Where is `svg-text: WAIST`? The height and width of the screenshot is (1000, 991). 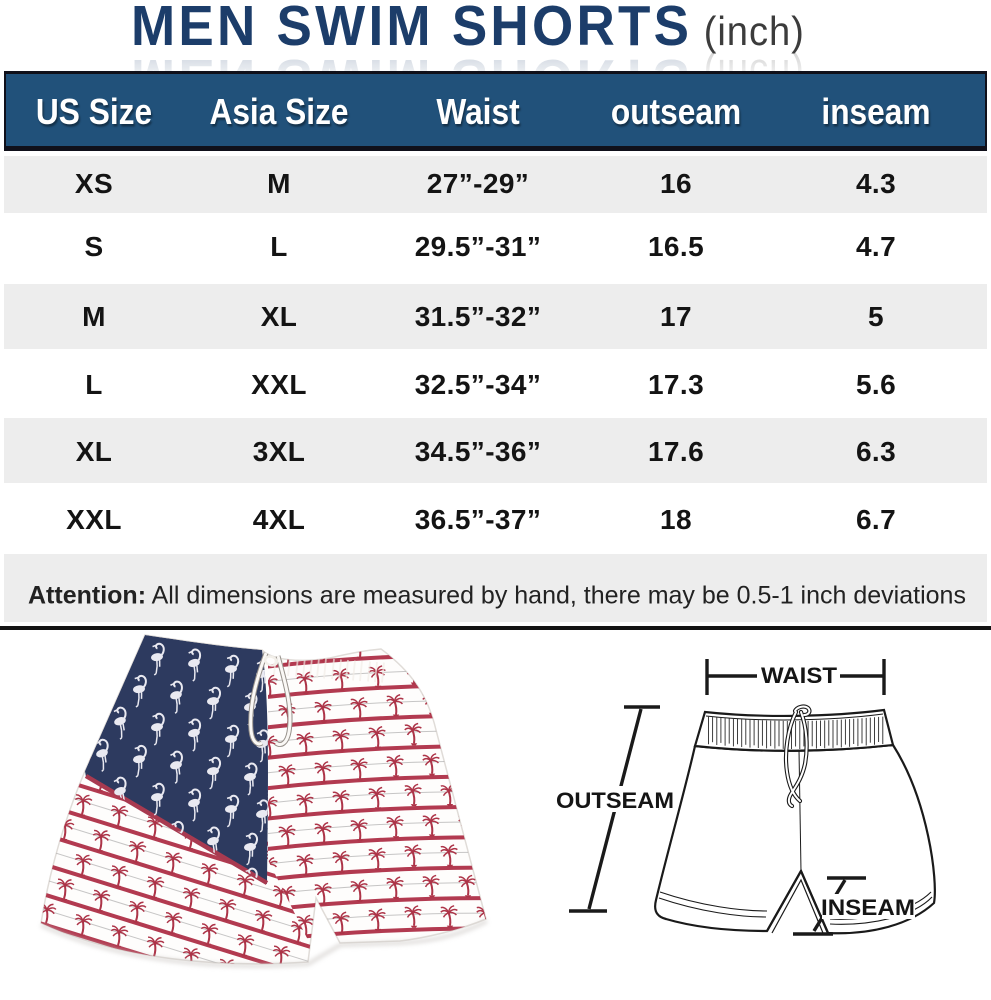 svg-text: WAIST is located at coordinates (799, 675).